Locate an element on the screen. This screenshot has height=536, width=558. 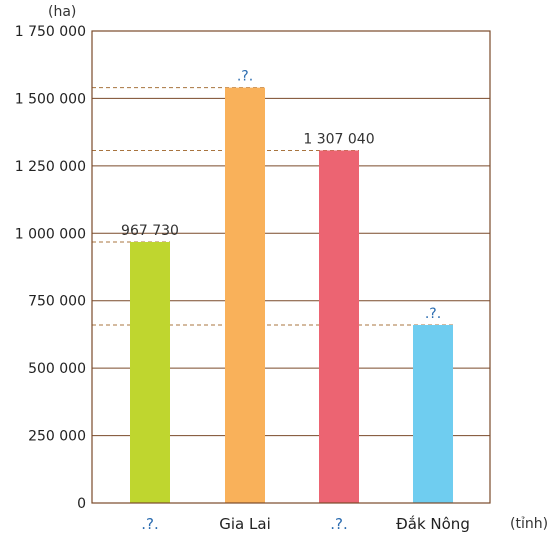
y-tick-label: 1 500 000 is located at coordinates (50, 99).